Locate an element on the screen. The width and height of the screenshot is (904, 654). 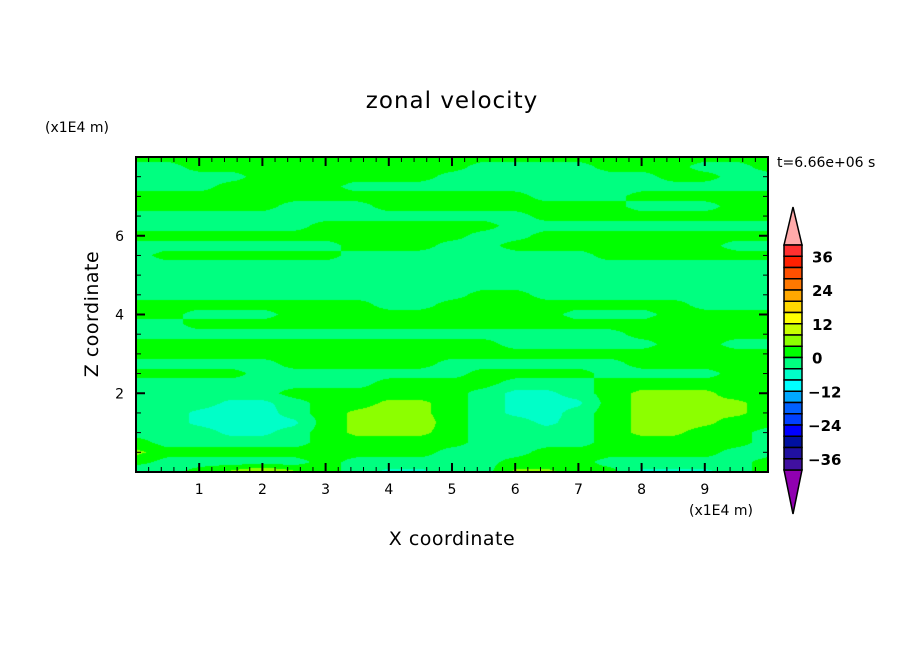
colorbar-over-triangle is located at coordinates (793, 226).